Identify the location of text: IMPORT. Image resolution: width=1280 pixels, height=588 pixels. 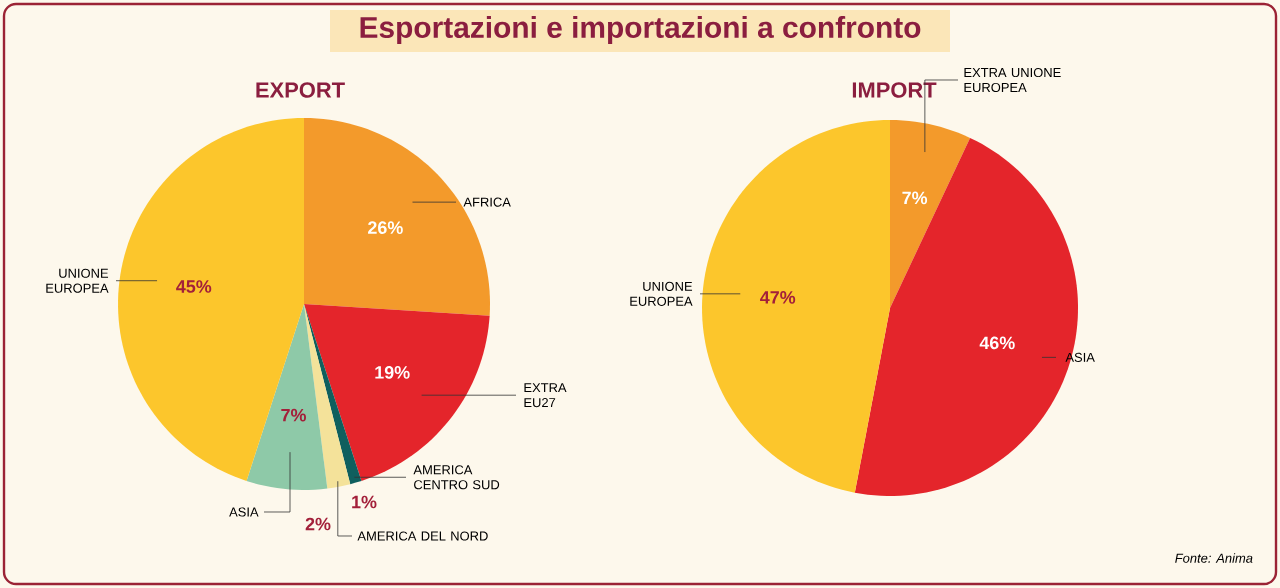
(894, 90).